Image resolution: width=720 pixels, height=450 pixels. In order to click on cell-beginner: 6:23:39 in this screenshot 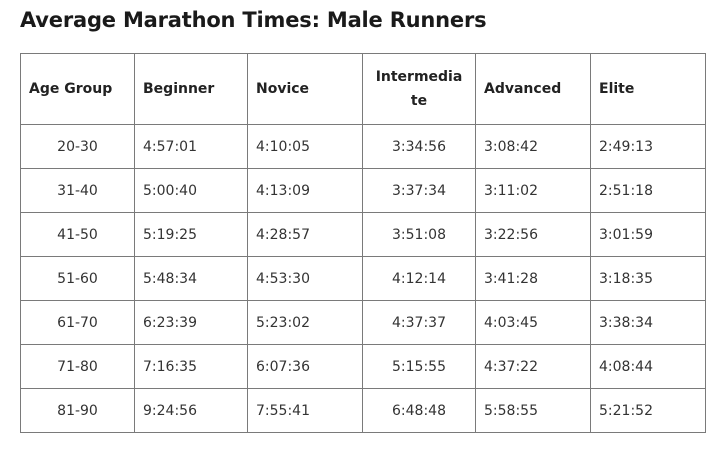, I will do `click(191, 322)`.